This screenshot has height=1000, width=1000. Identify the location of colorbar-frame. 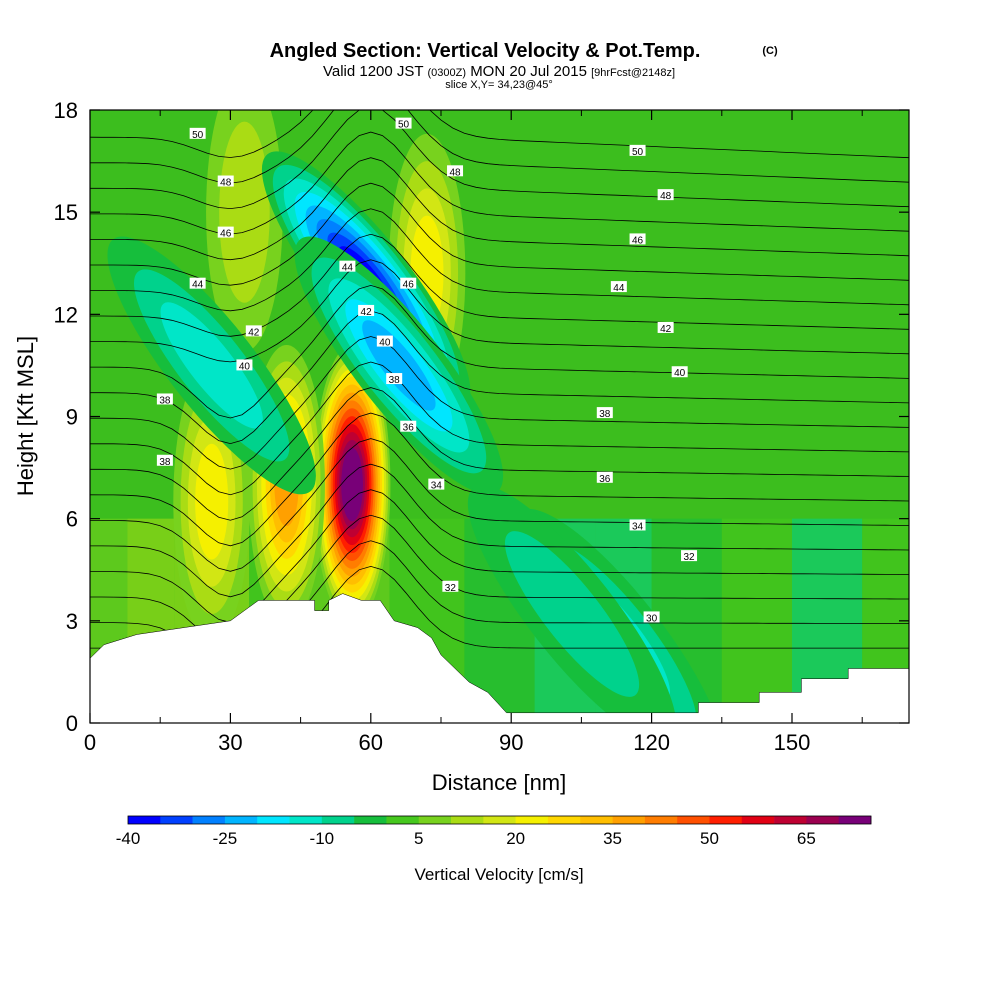
(499, 820).